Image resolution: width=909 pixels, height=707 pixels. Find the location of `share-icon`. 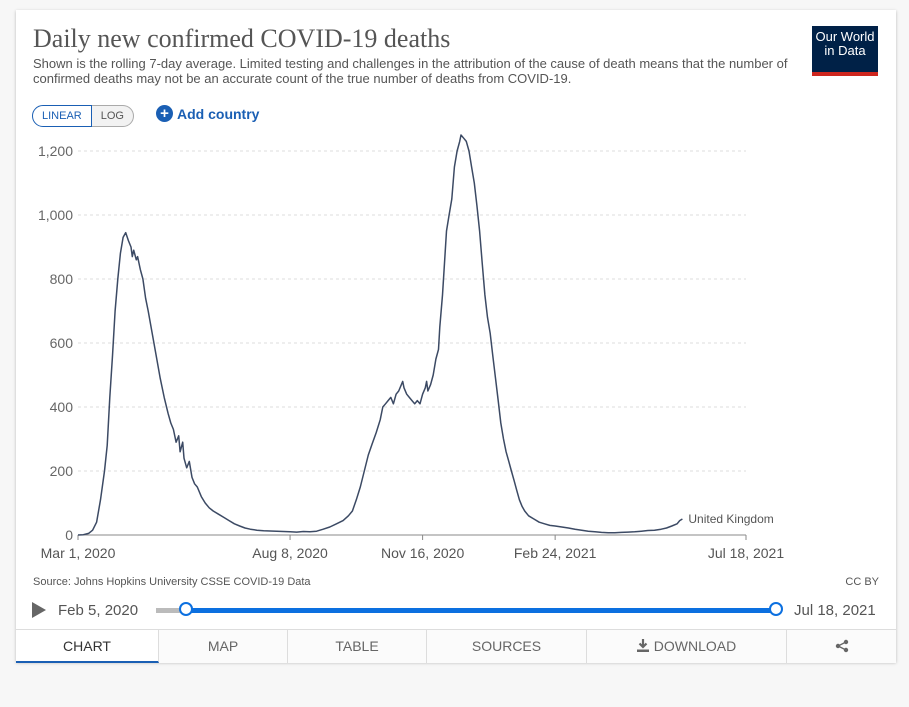

share-icon is located at coordinates (841, 646).